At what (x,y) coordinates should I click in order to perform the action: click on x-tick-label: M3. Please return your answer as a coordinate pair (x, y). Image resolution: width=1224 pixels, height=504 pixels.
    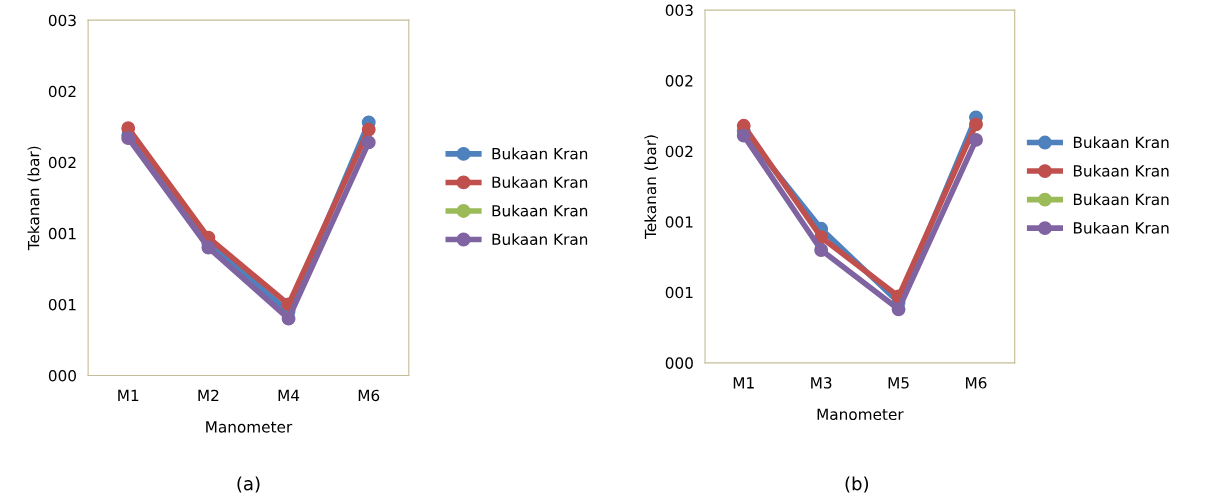
    Looking at the image, I should click on (821, 383).